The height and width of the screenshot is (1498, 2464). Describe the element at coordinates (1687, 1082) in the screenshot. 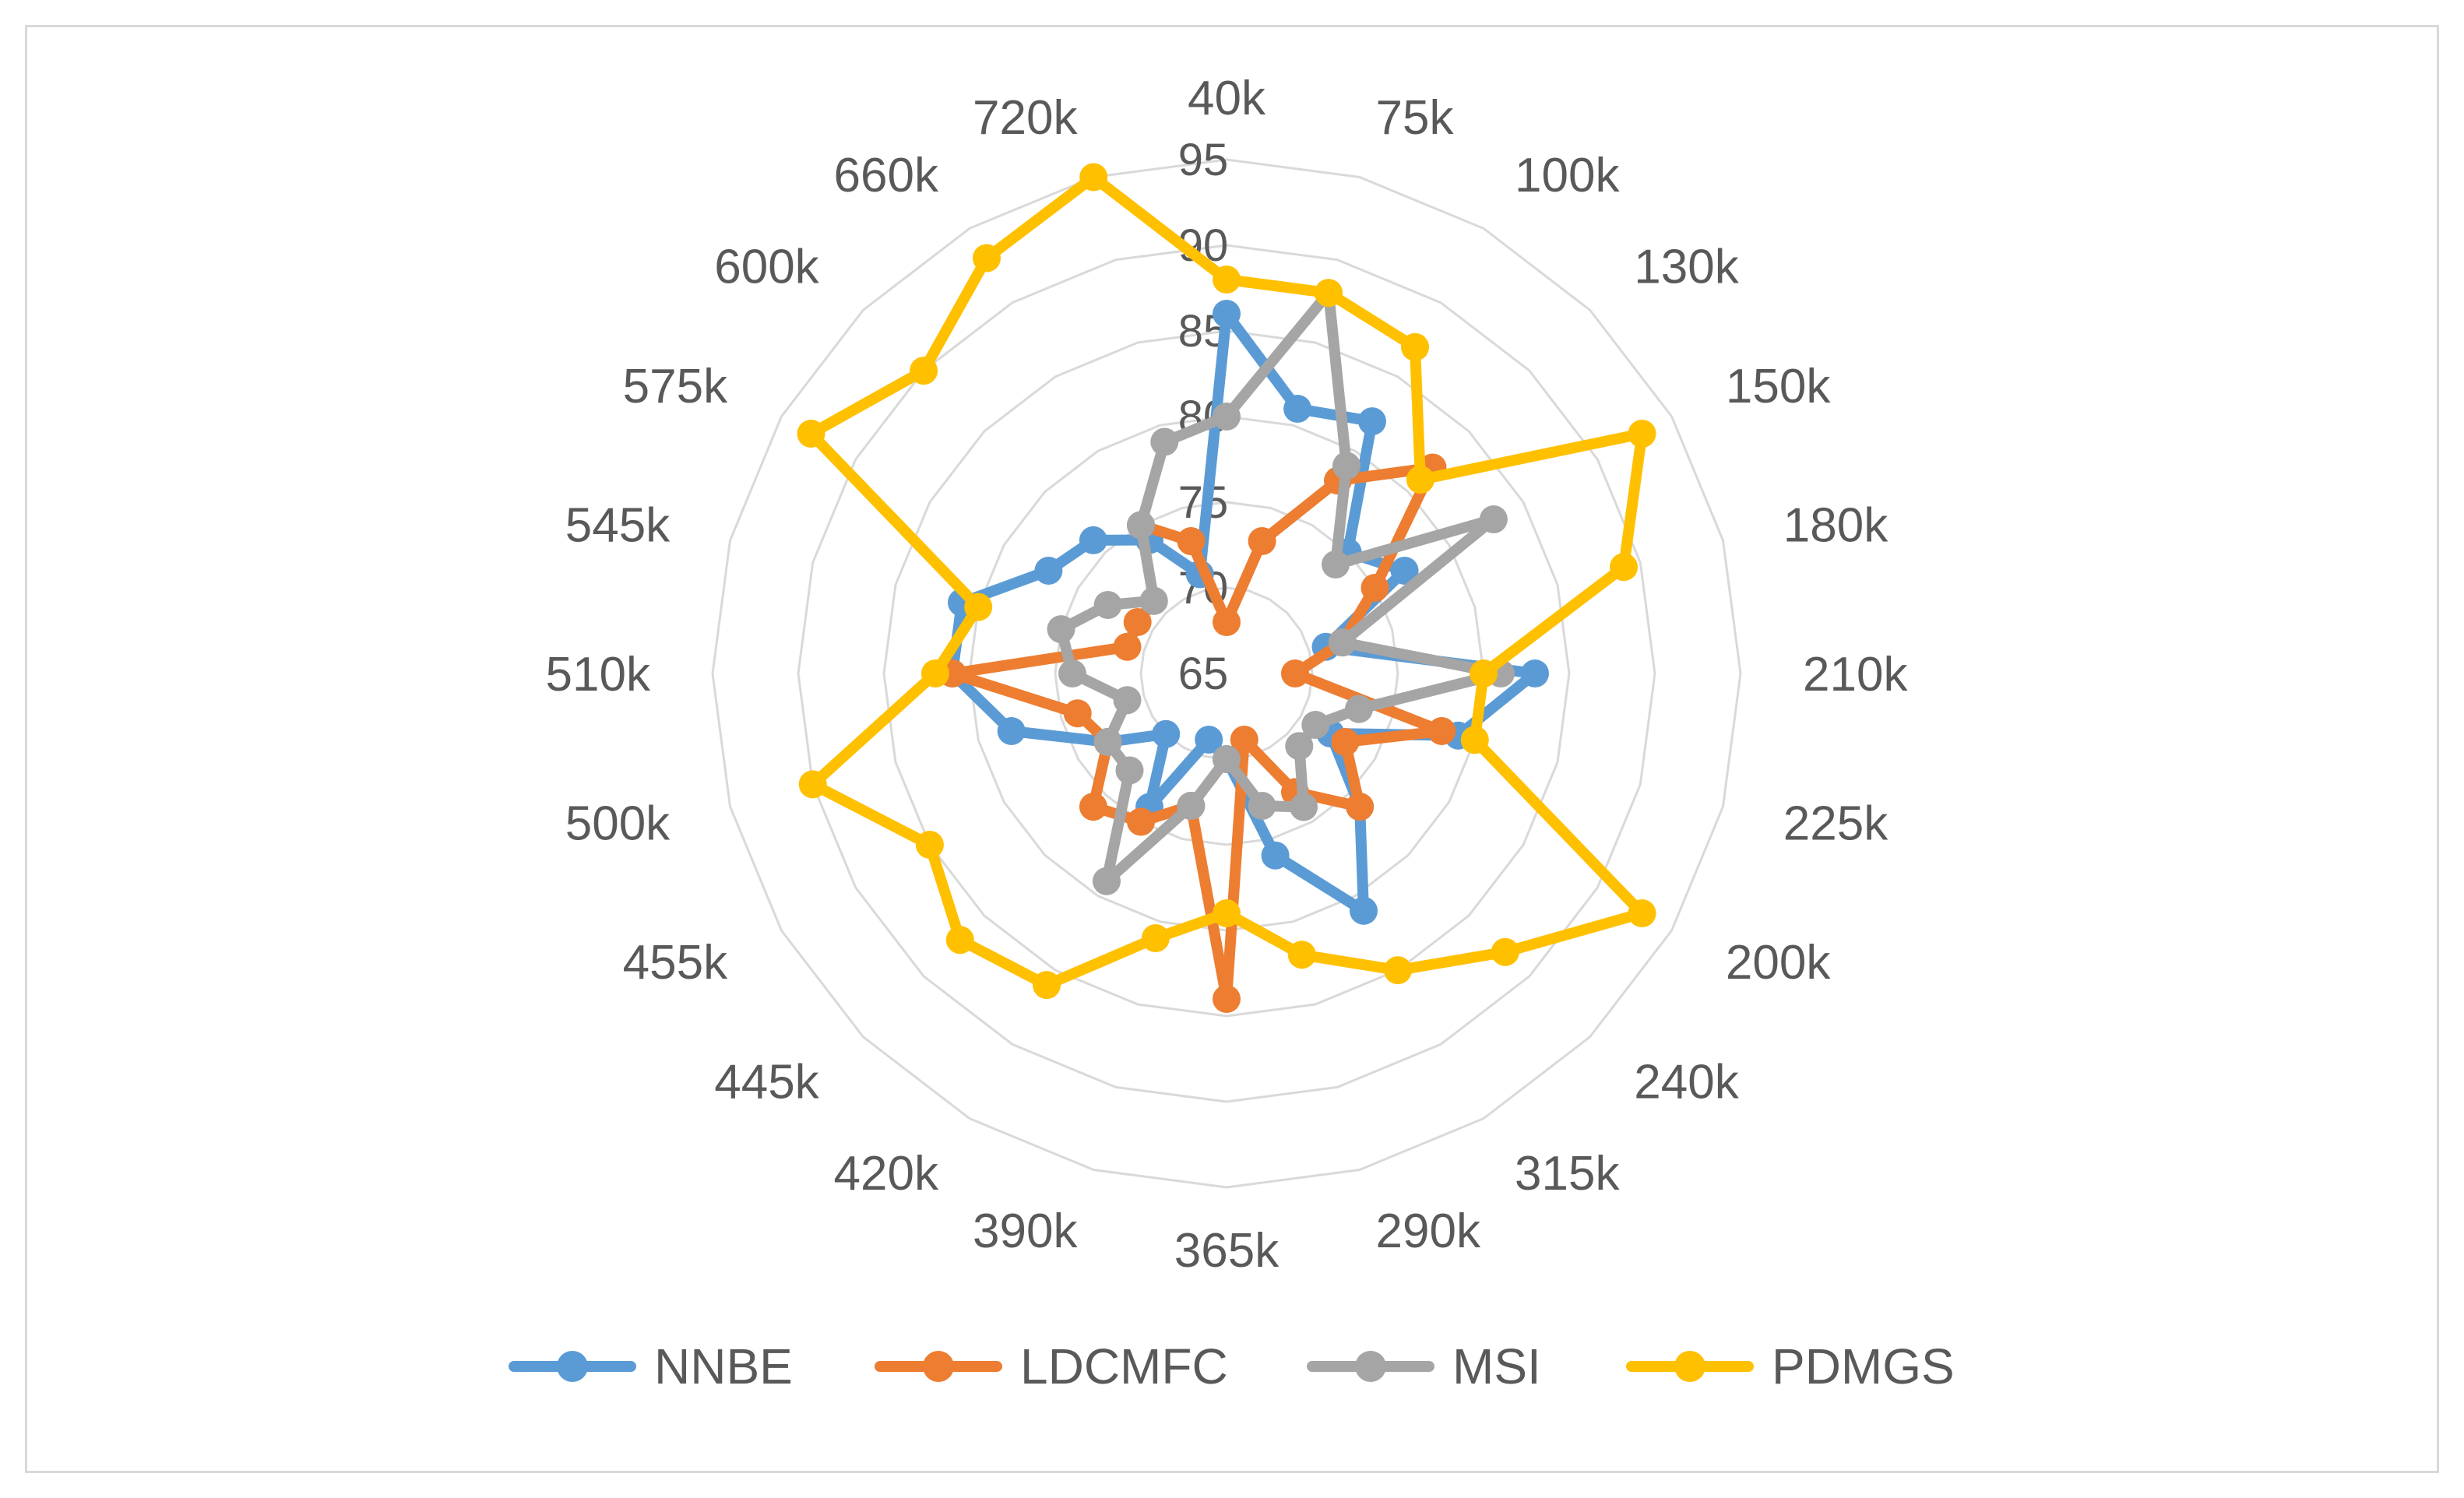

I see `category-label: 240k` at that location.